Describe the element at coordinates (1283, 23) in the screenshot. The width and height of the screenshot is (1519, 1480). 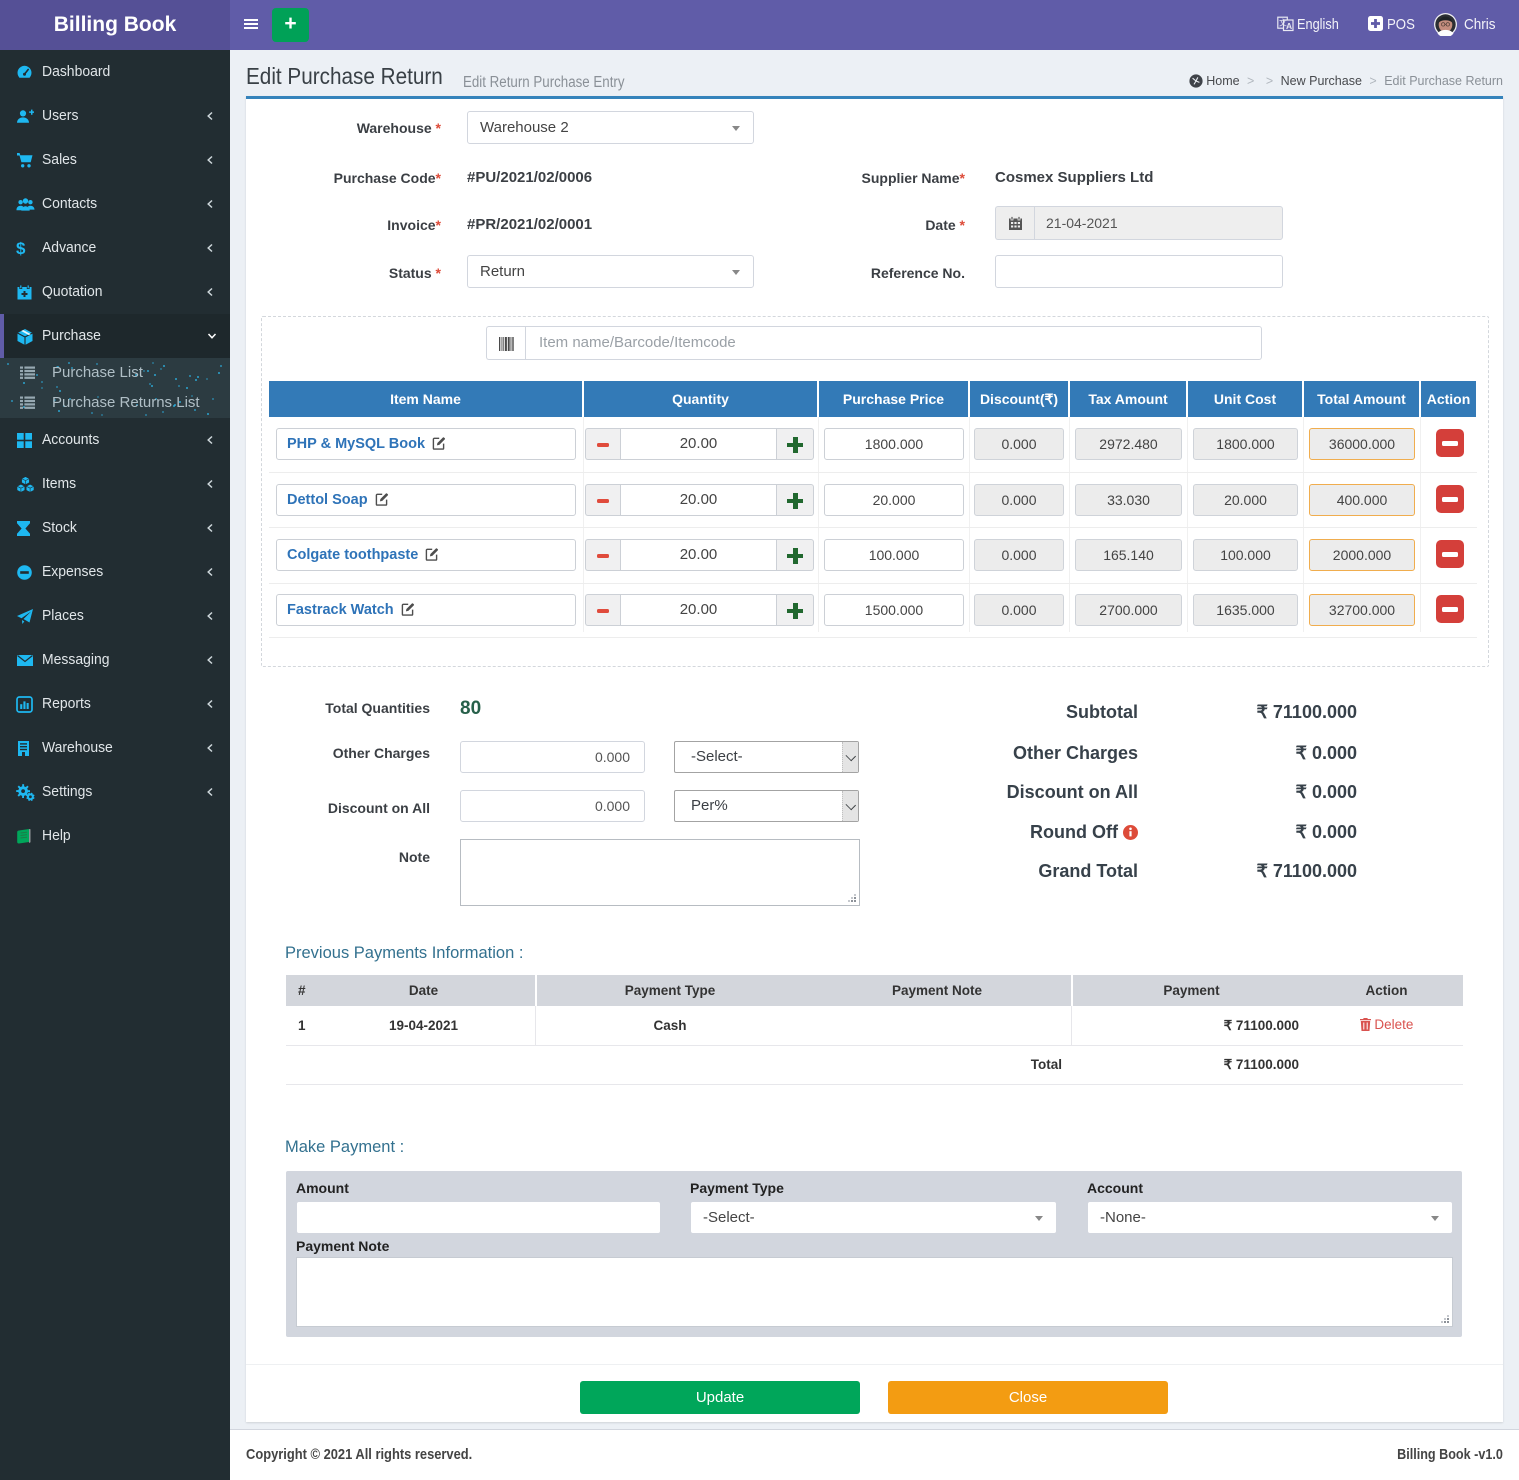
I see `svg-text: 文` at that location.